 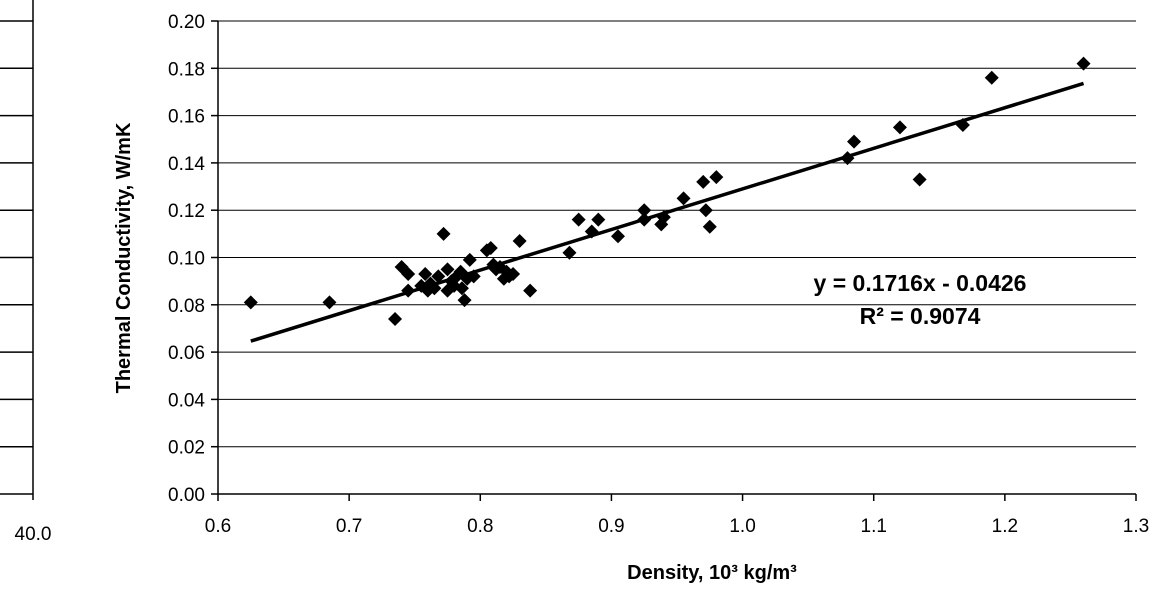 What do you see at coordinates (186, 69) in the screenshot?
I see `y-tick-label: 0.18` at bounding box center [186, 69].